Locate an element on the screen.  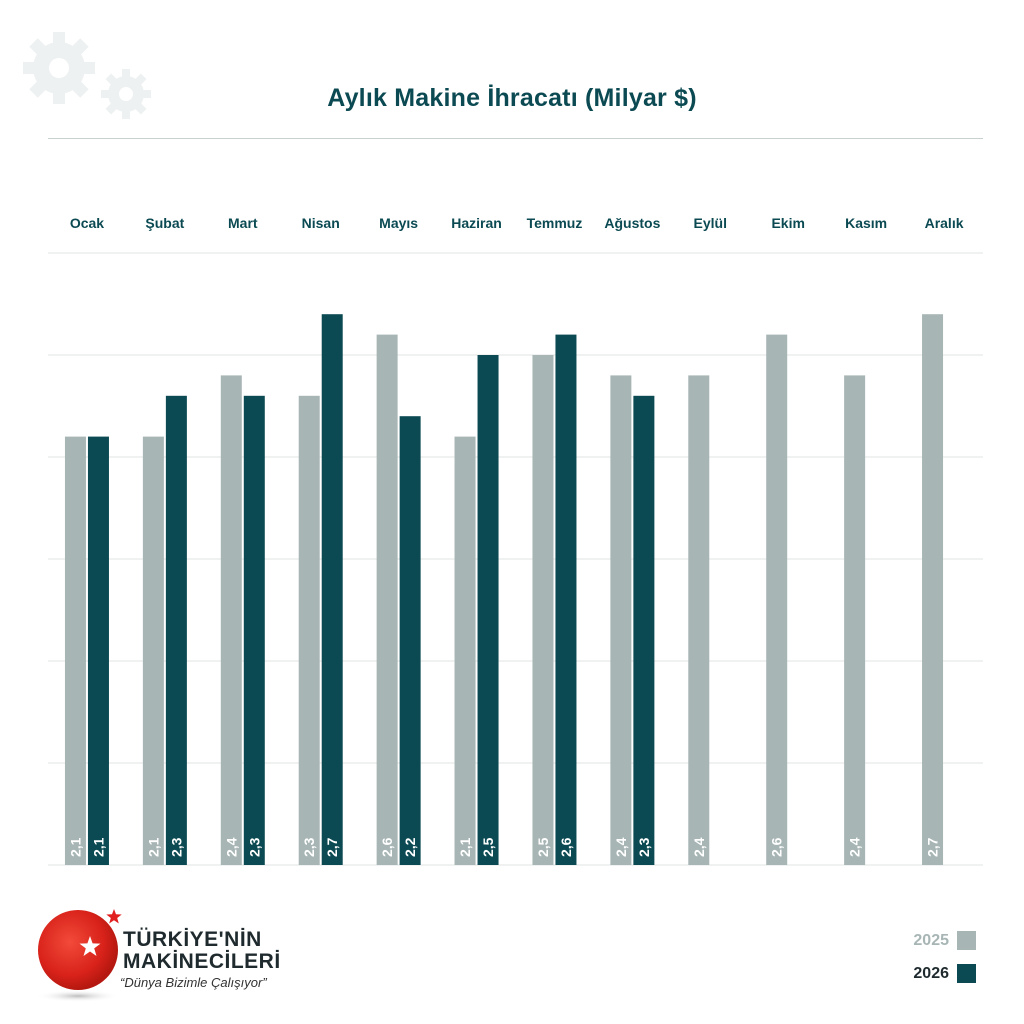
month-label: Nisan is located at coordinates (321, 223).